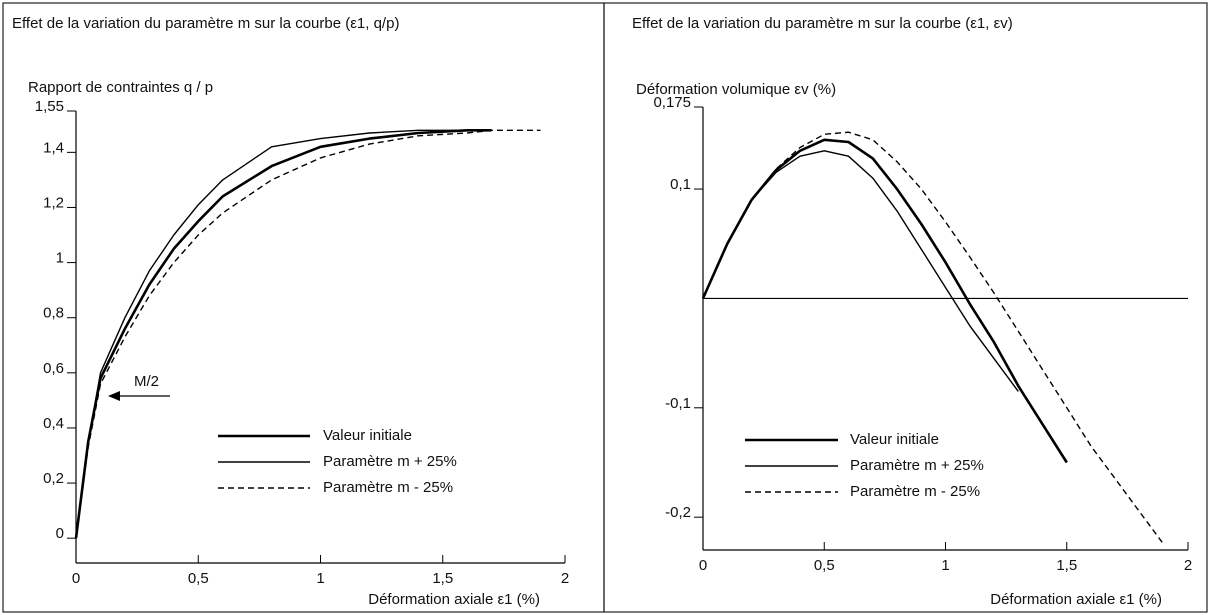 The height and width of the screenshot is (615, 1210). I want to click on y-tick-label: 0,1, so click(680, 184).